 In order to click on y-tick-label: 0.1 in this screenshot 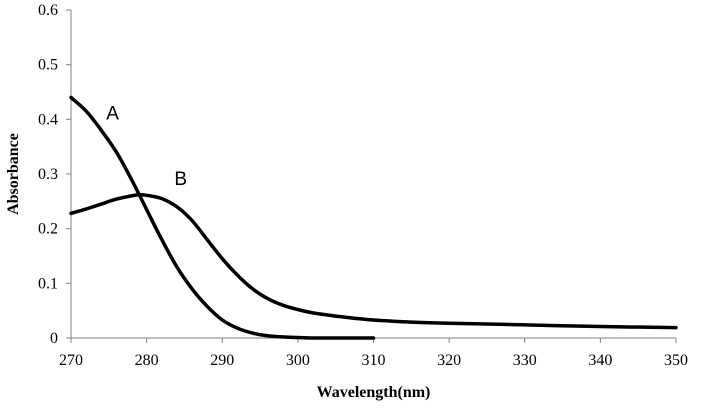, I will do `click(48, 283)`.